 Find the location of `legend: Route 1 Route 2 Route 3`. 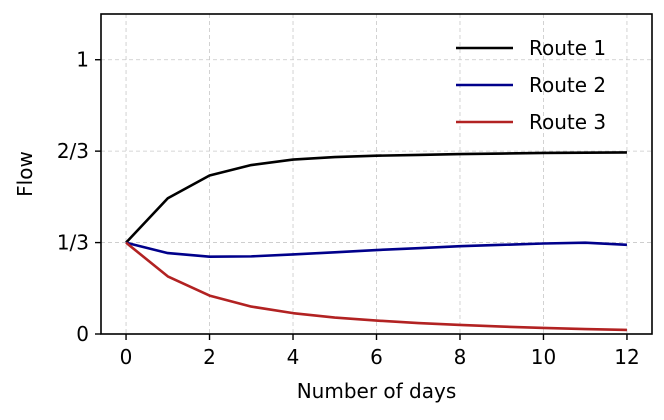

legend: Route 1 Route 2 Route 3 is located at coordinates (531, 85).